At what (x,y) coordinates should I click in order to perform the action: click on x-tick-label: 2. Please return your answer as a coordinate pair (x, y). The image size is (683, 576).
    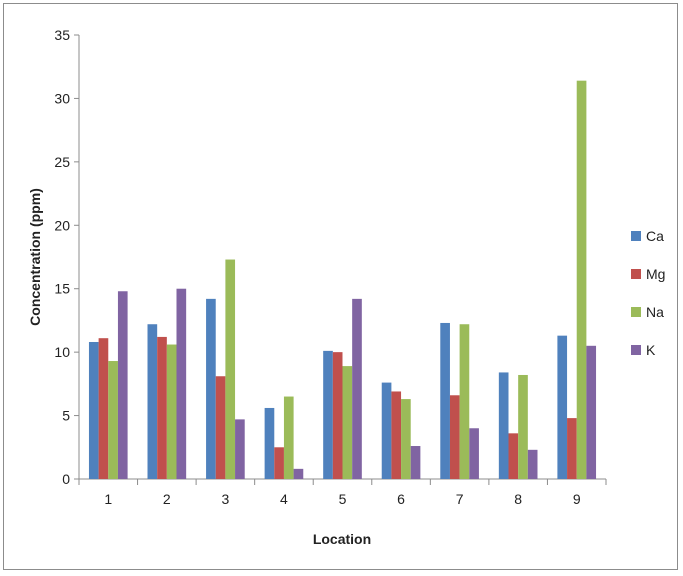
    Looking at the image, I should click on (167, 499).